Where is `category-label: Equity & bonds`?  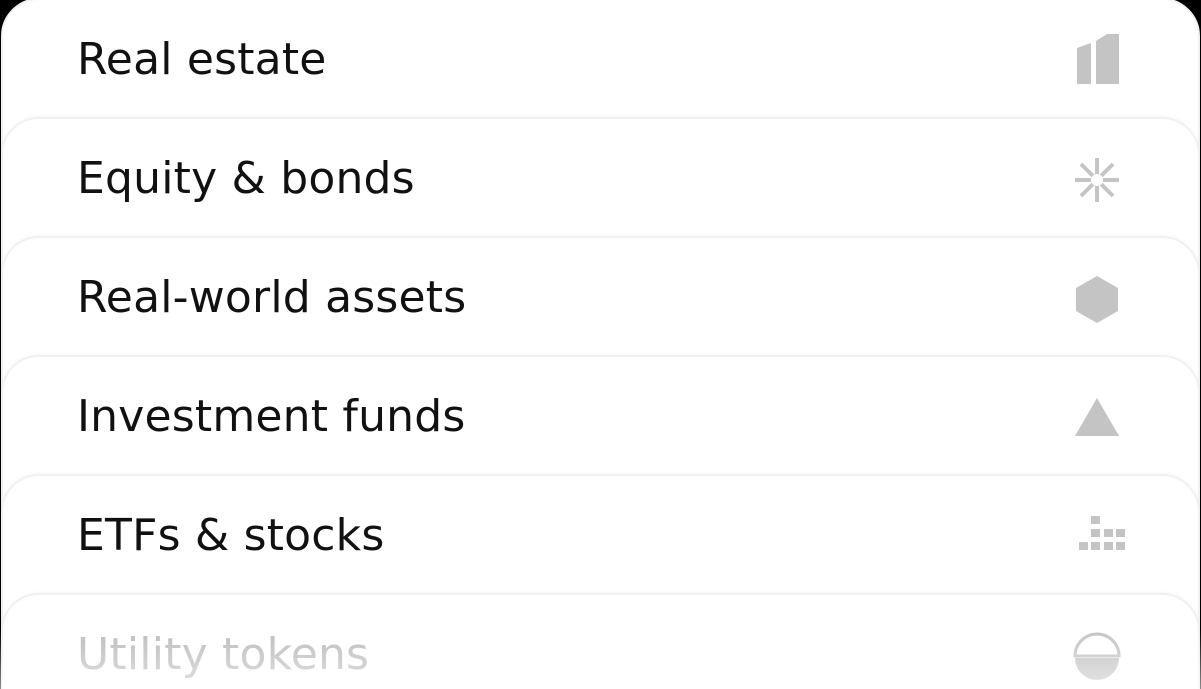
category-label: Equity & bonds is located at coordinates (246, 178).